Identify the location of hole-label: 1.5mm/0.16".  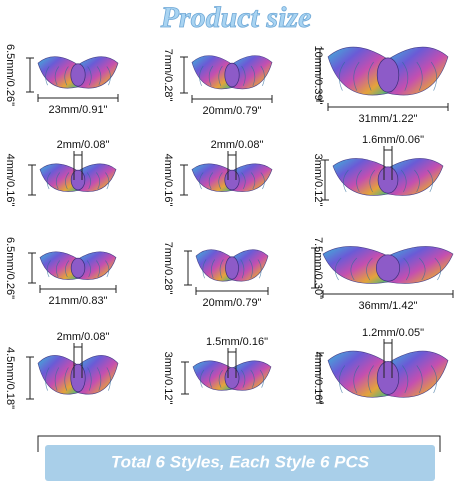
(237, 342).